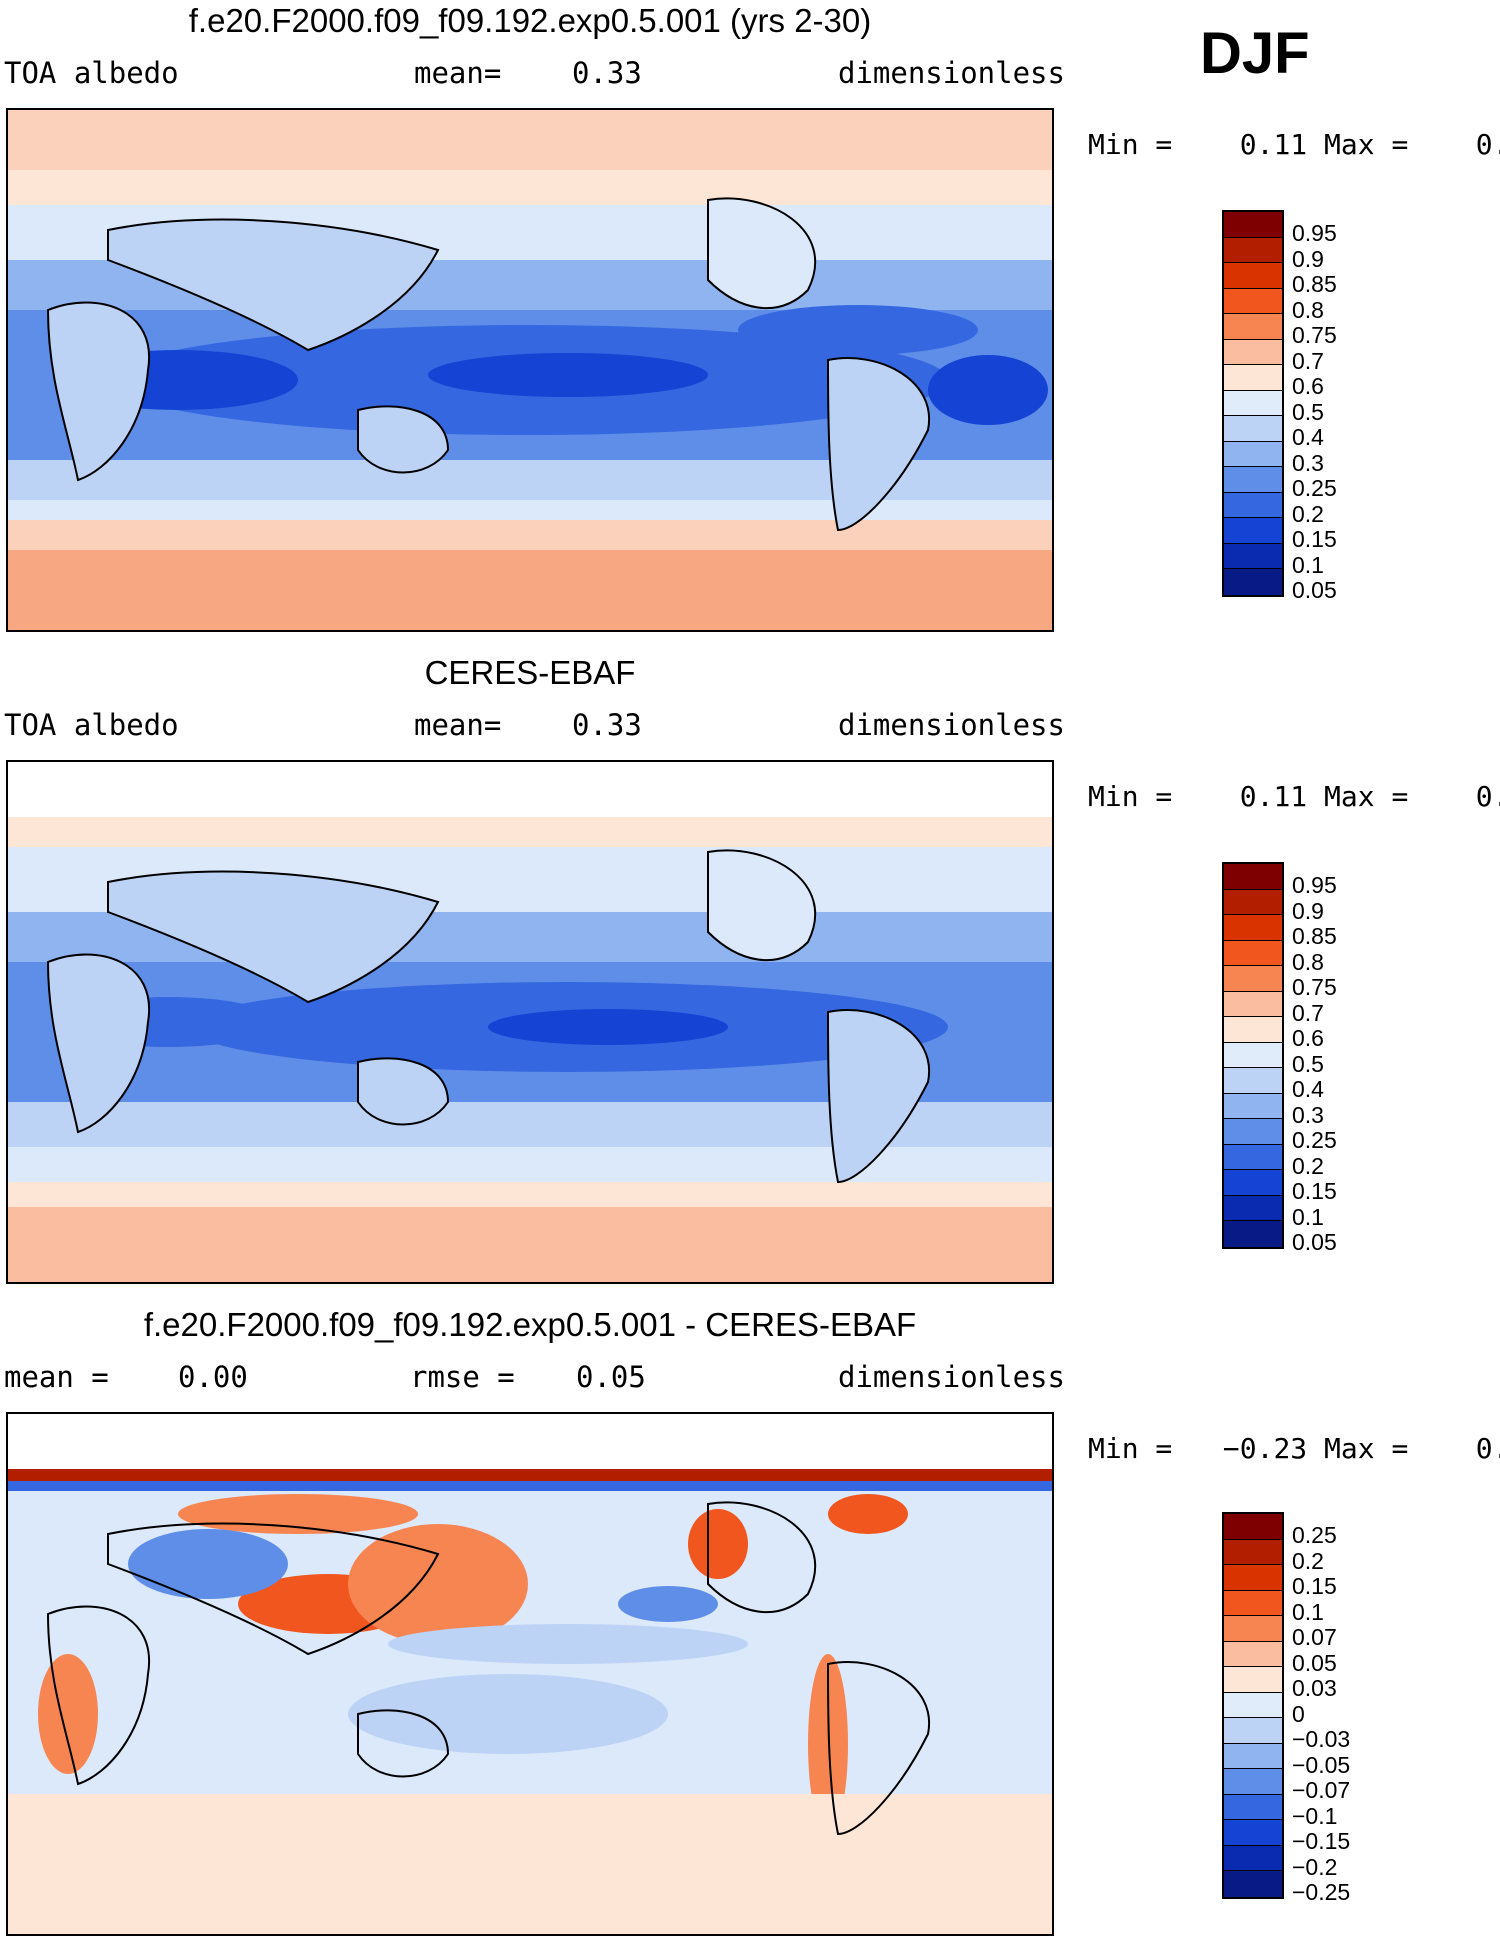  What do you see at coordinates (1130, 796) in the screenshot?
I see `panel-2-min-label: Min =` at bounding box center [1130, 796].